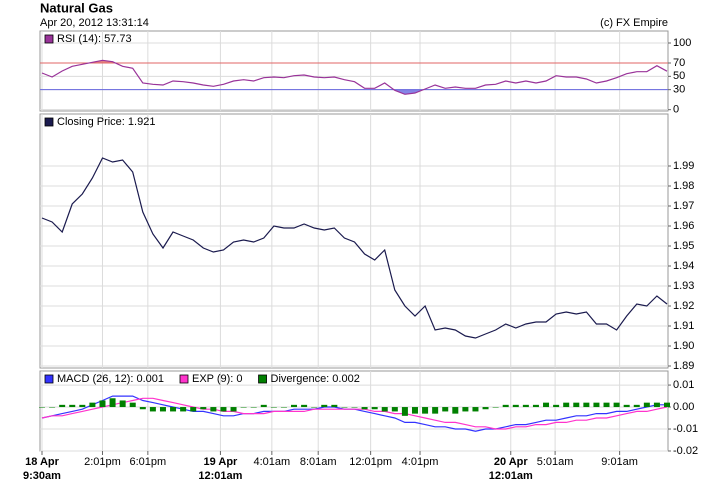  I want to click on x-tick-date: 20 Apr, so click(511, 462).